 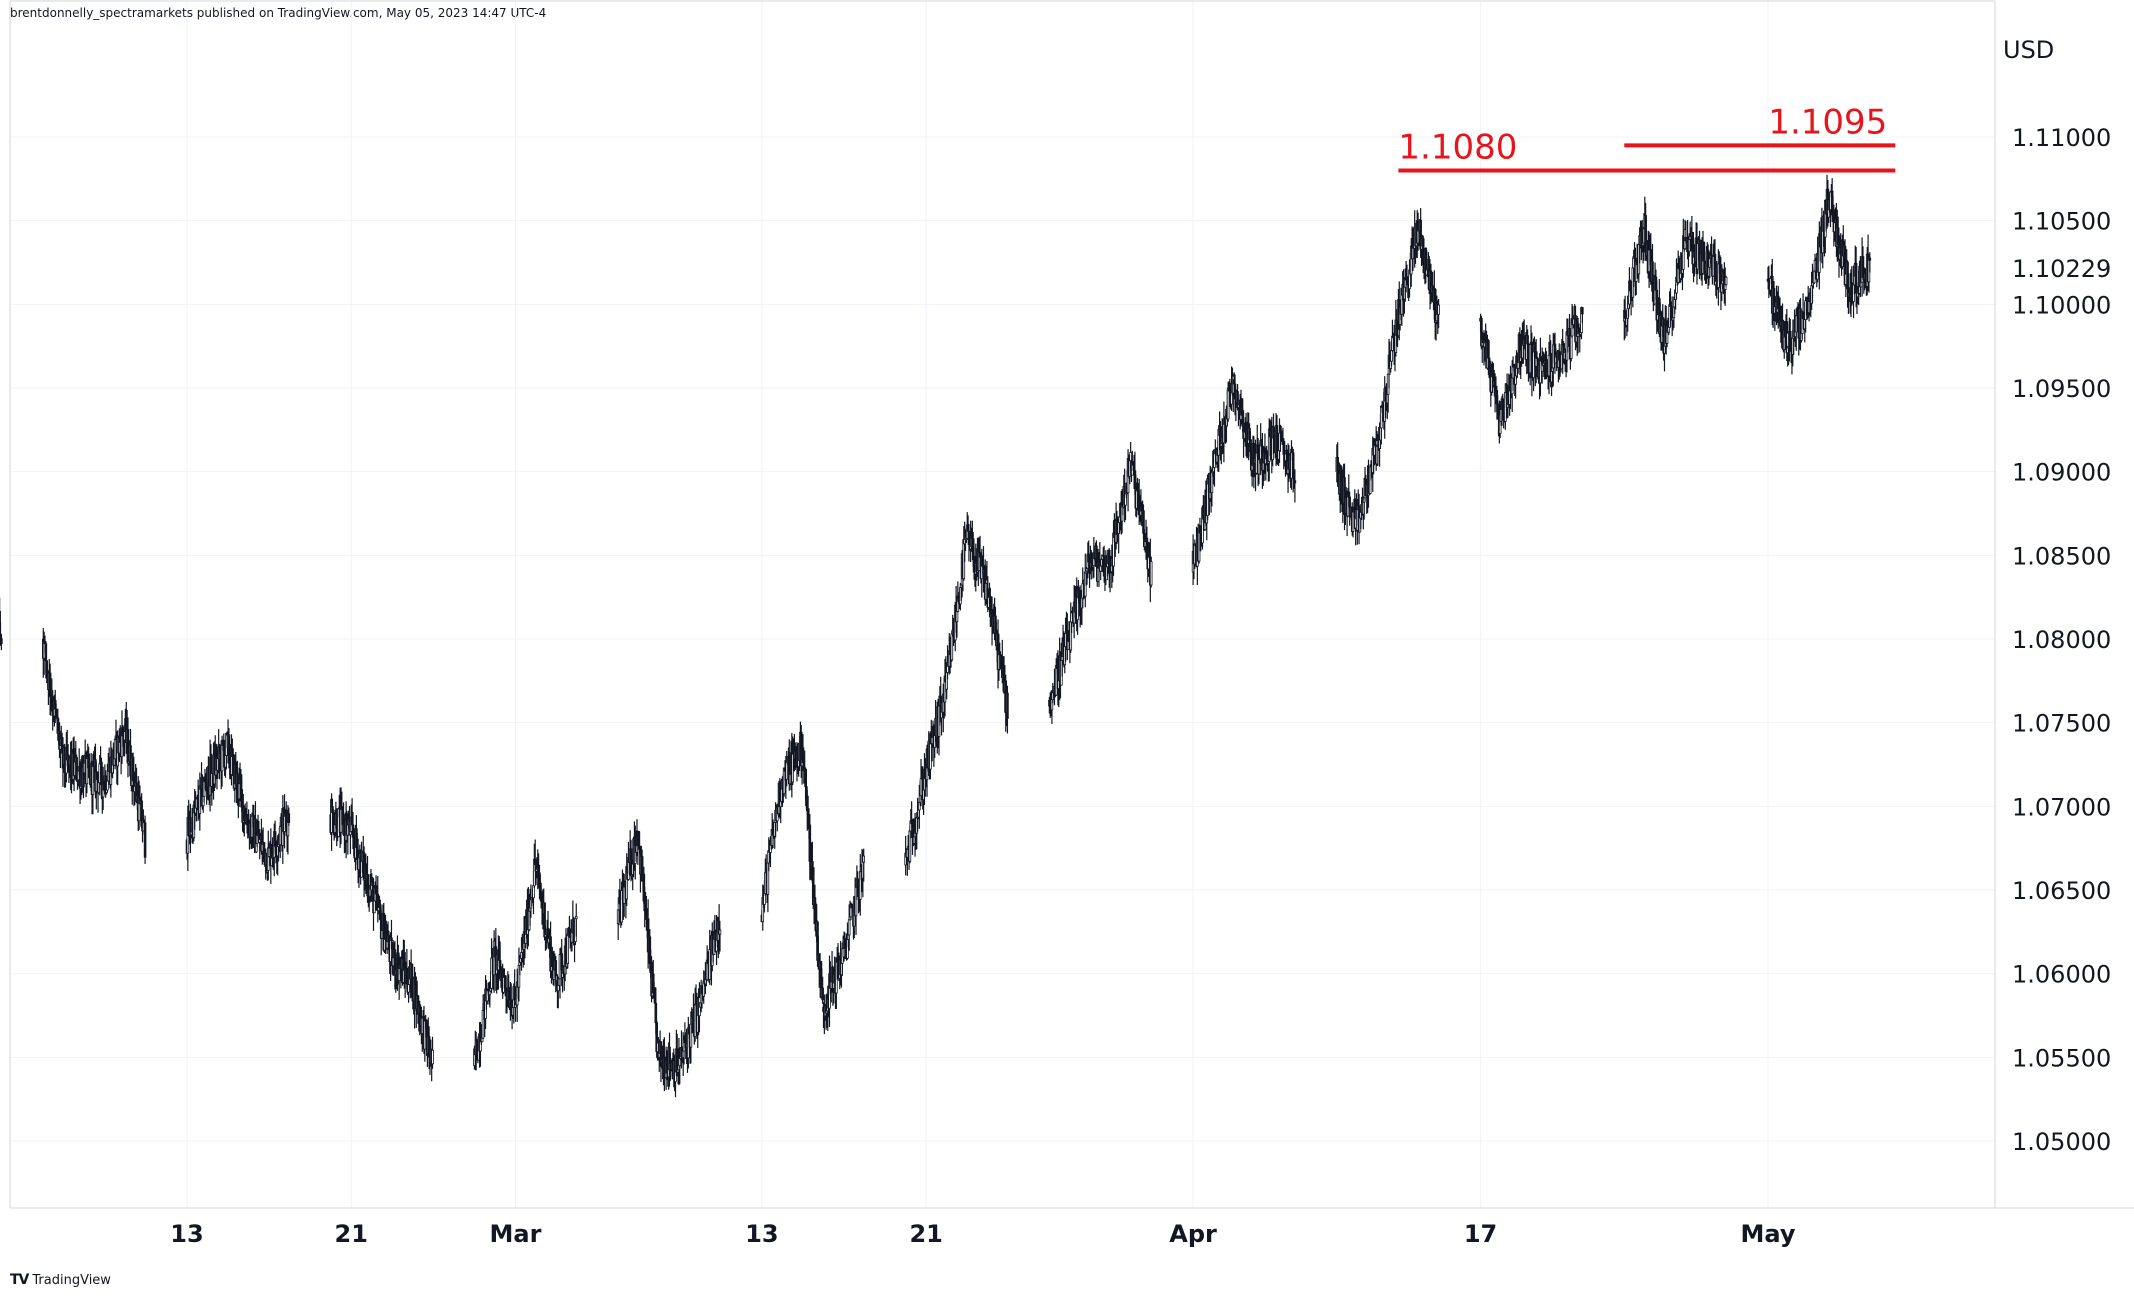 I want to click on y-tick-label: 1.10500, so click(x=2061, y=222).